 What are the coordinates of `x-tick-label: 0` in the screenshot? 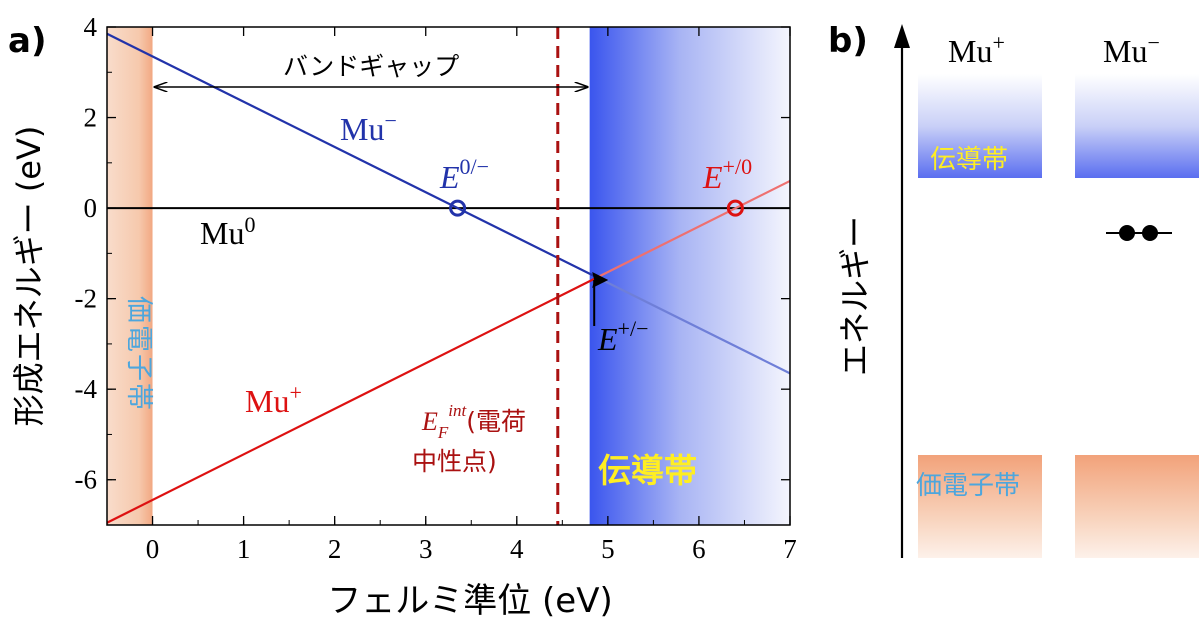 It's located at (153, 549).